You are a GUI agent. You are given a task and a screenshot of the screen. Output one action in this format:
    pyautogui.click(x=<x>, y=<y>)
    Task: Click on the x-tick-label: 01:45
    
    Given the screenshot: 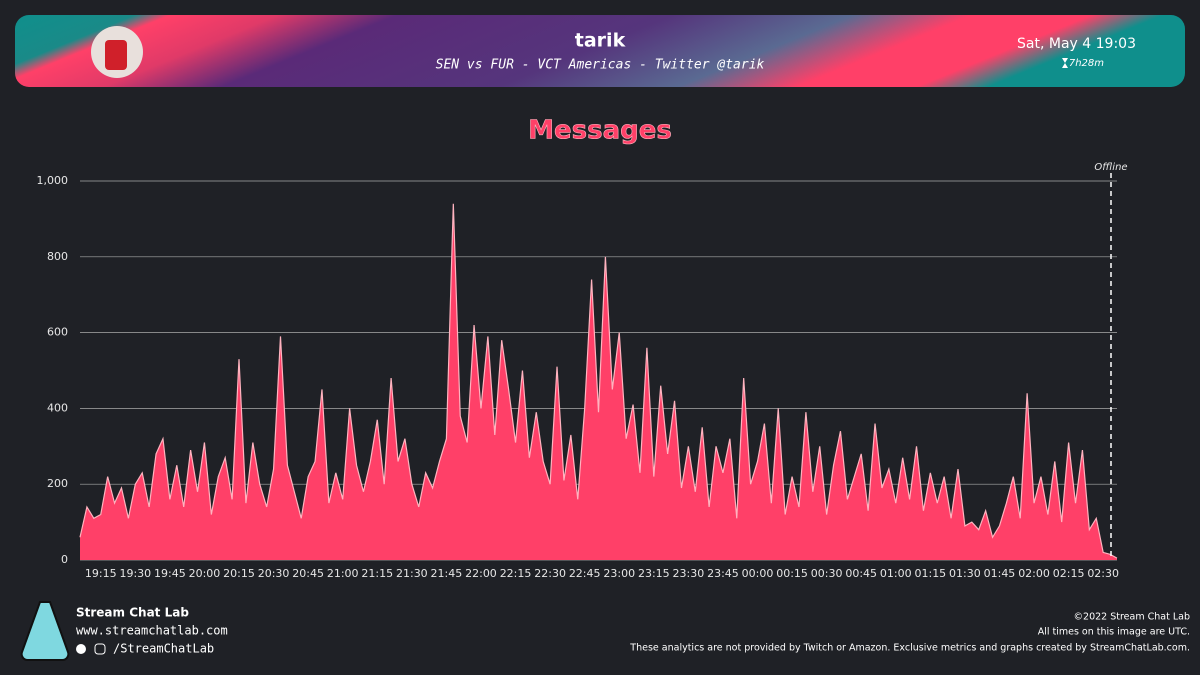 What is the action you would take?
    pyautogui.click(x=1000, y=573)
    